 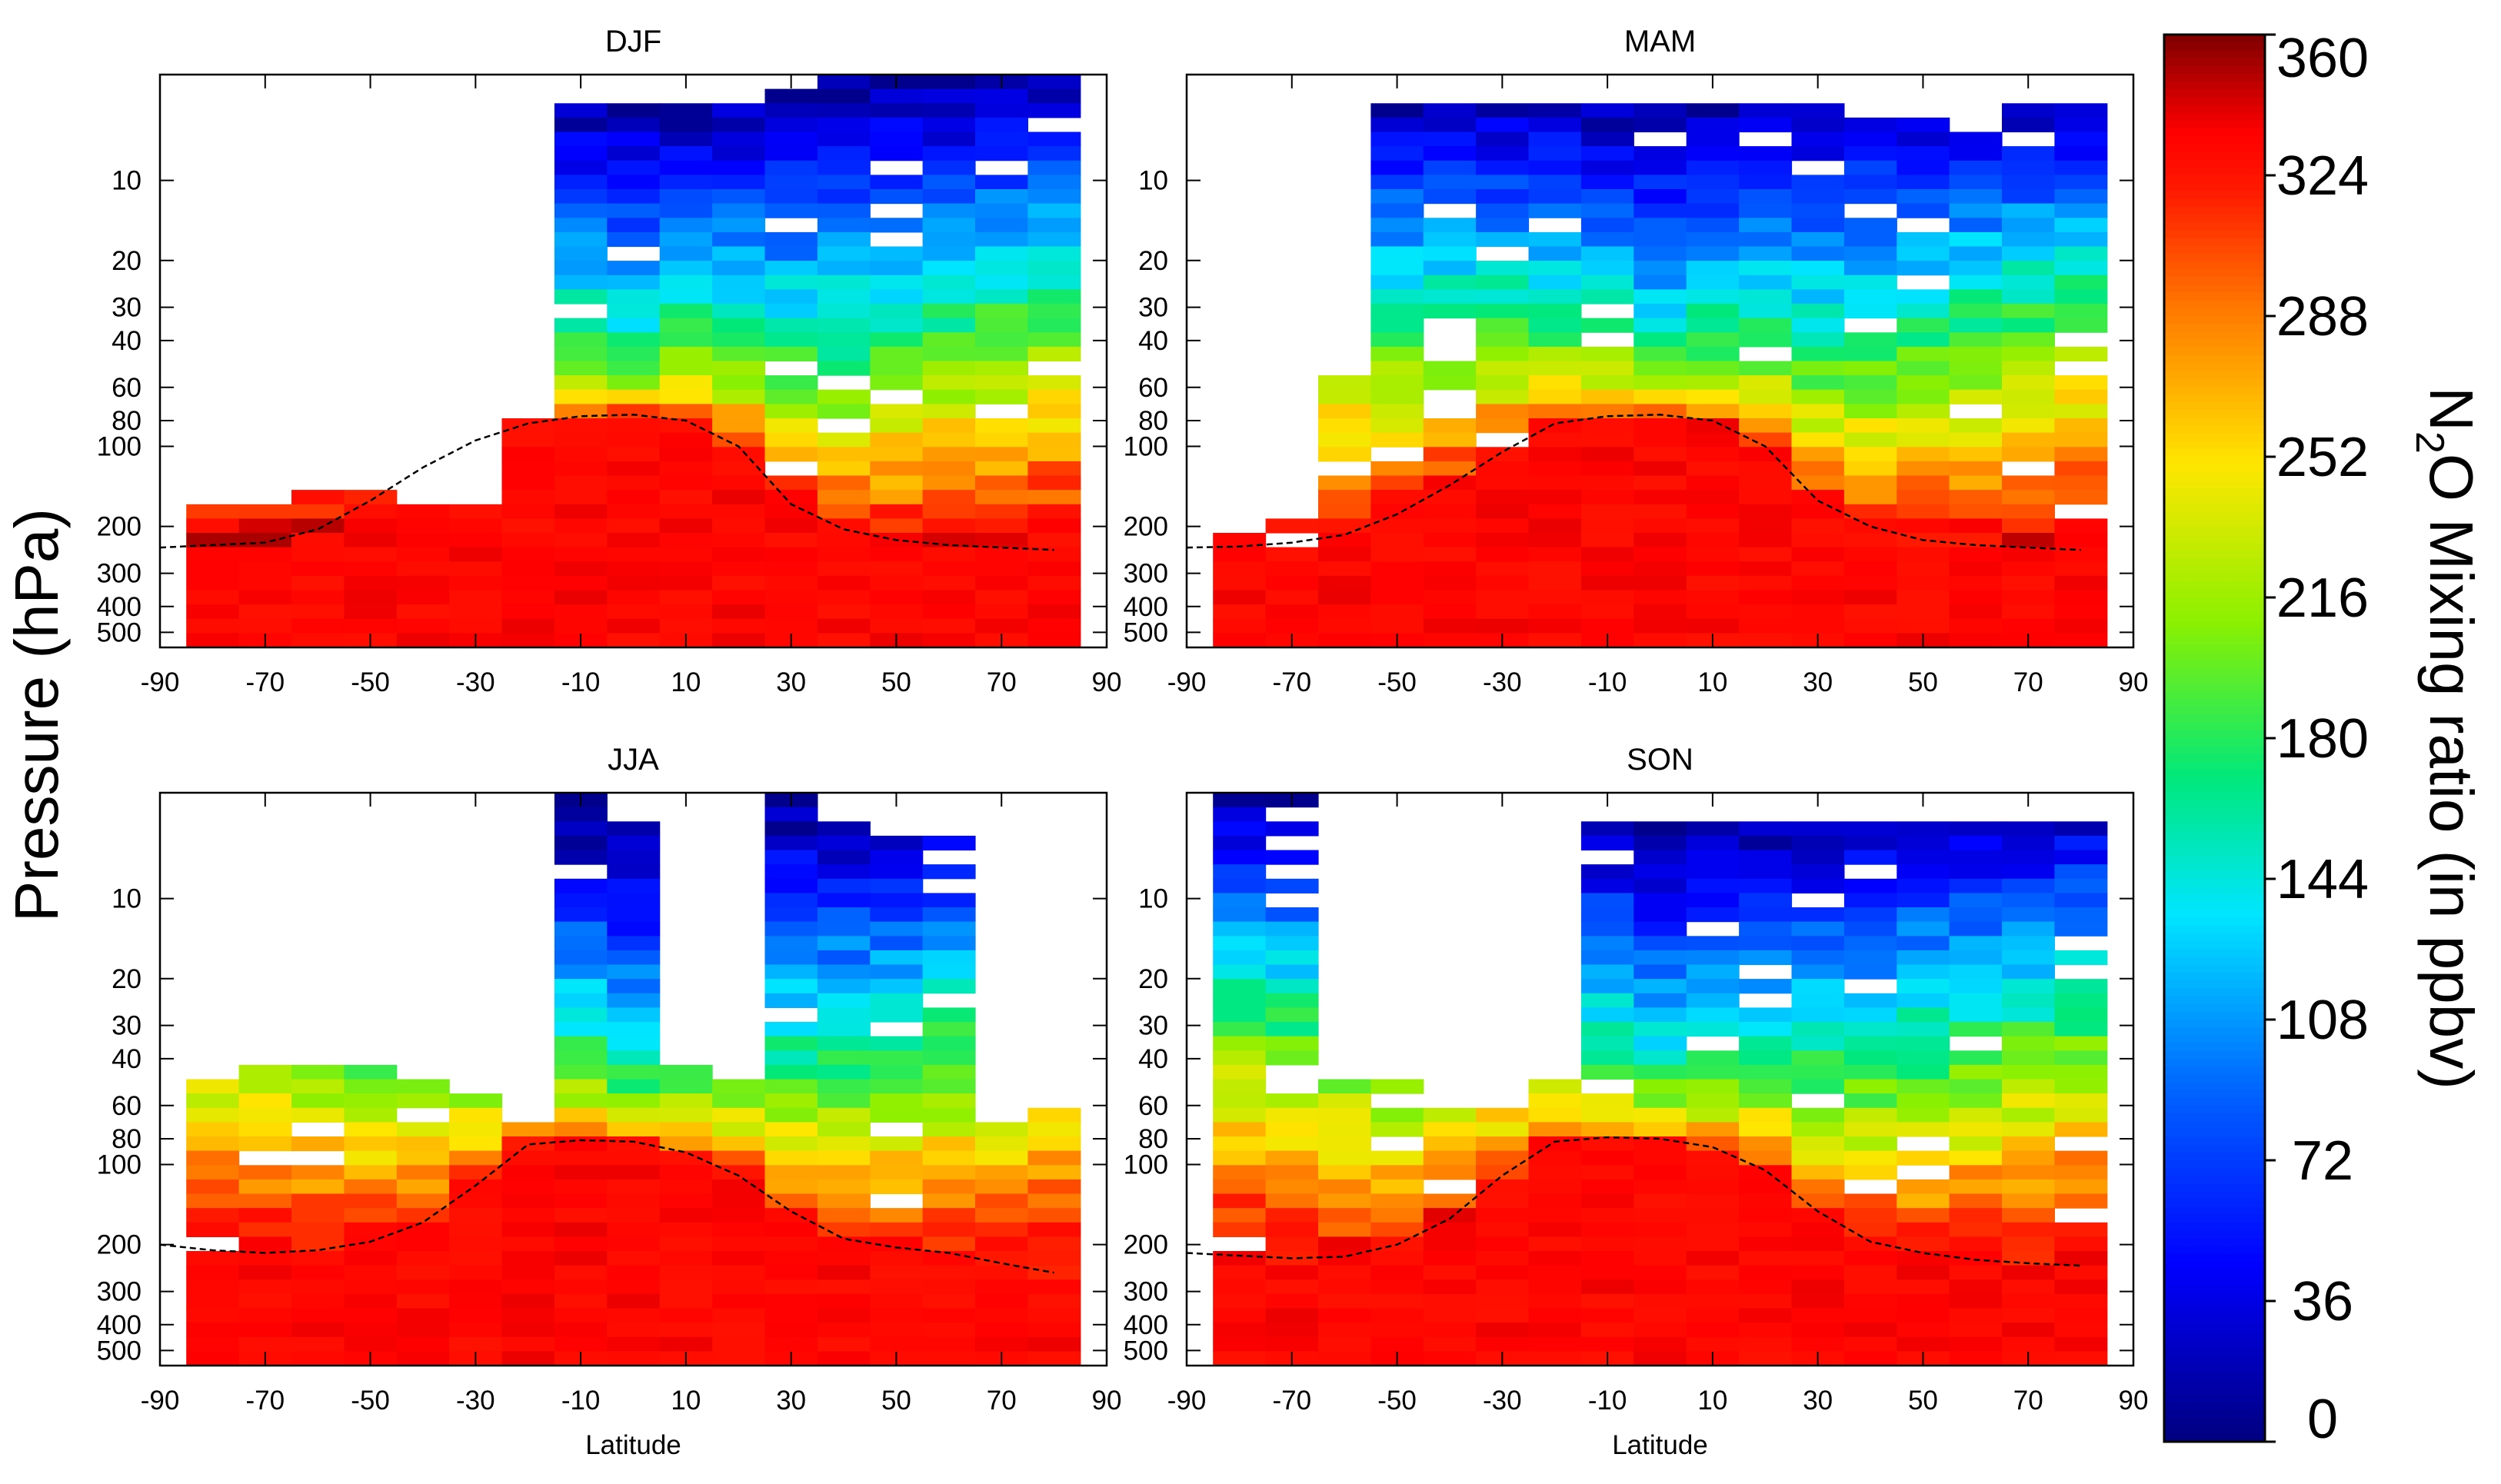 What do you see at coordinates (119, 1351) in the screenshot?
I see `y-tick-label: 500` at bounding box center [119, 1351].